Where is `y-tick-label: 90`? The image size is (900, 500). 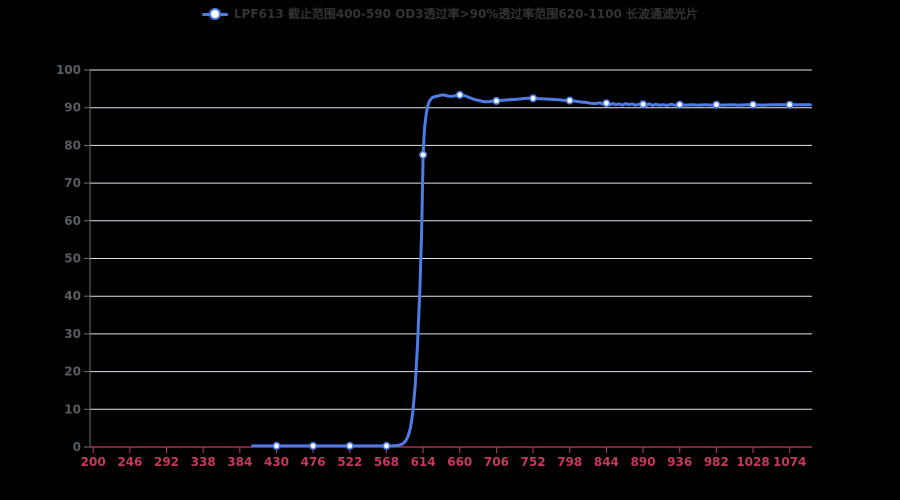 y-tick-label: 90 is located at coordinates (72, 108).